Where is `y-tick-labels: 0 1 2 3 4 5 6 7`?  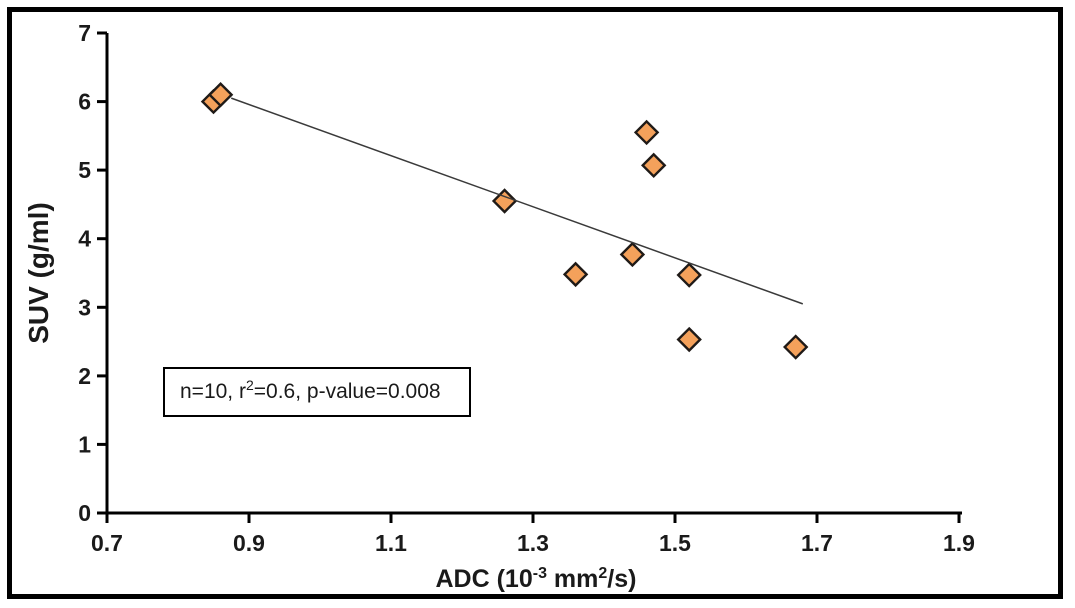 y-tick-labels: 0 1 2 3 4 5 6 7 is located at coordinates (84, 273).